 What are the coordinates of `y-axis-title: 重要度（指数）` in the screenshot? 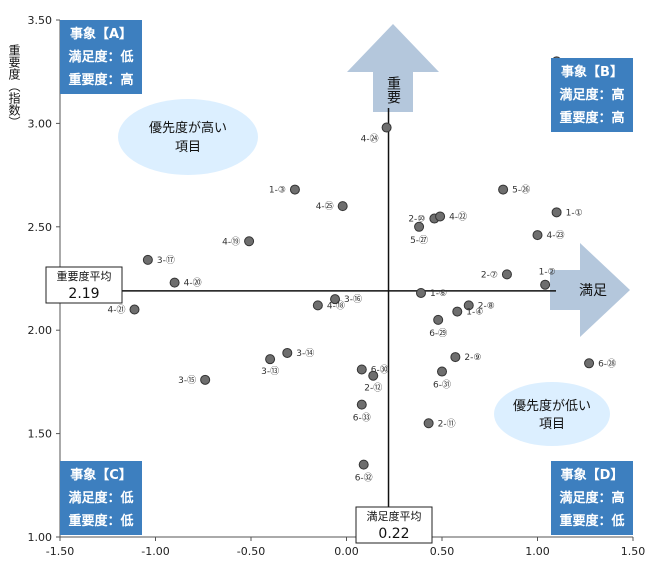 It's located at (14, 86).